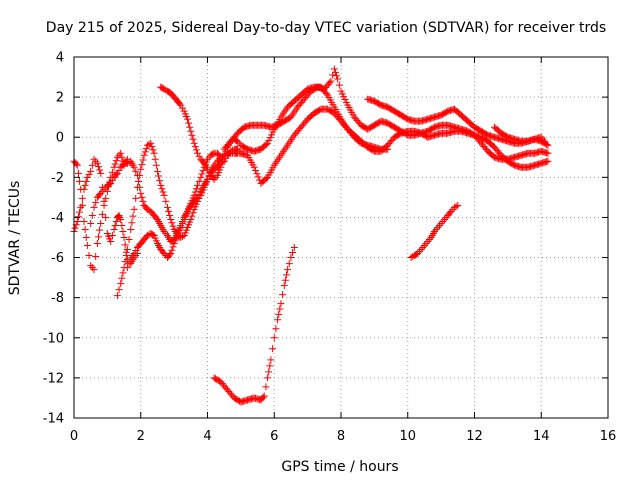 This screenshot has width=640, height=480. What do you see at coordinates (541, 436) in the screenshot?
I see `x-tick-label: 14` at bounding box center [541, 436].